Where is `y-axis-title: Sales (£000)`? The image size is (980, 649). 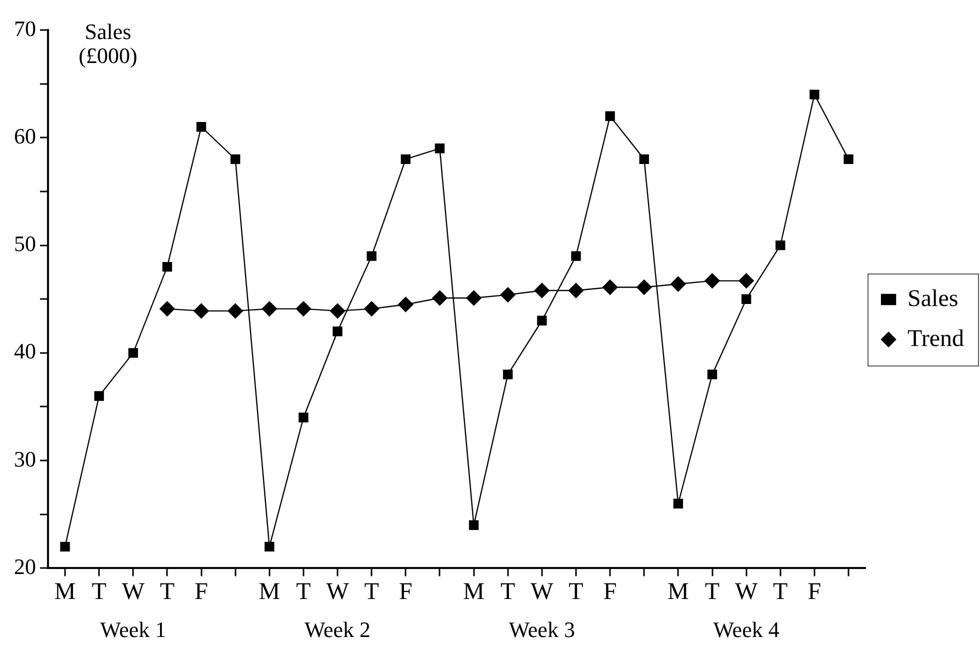
y-axis-title: Sales (£000) is located at coordinates (108, 43).